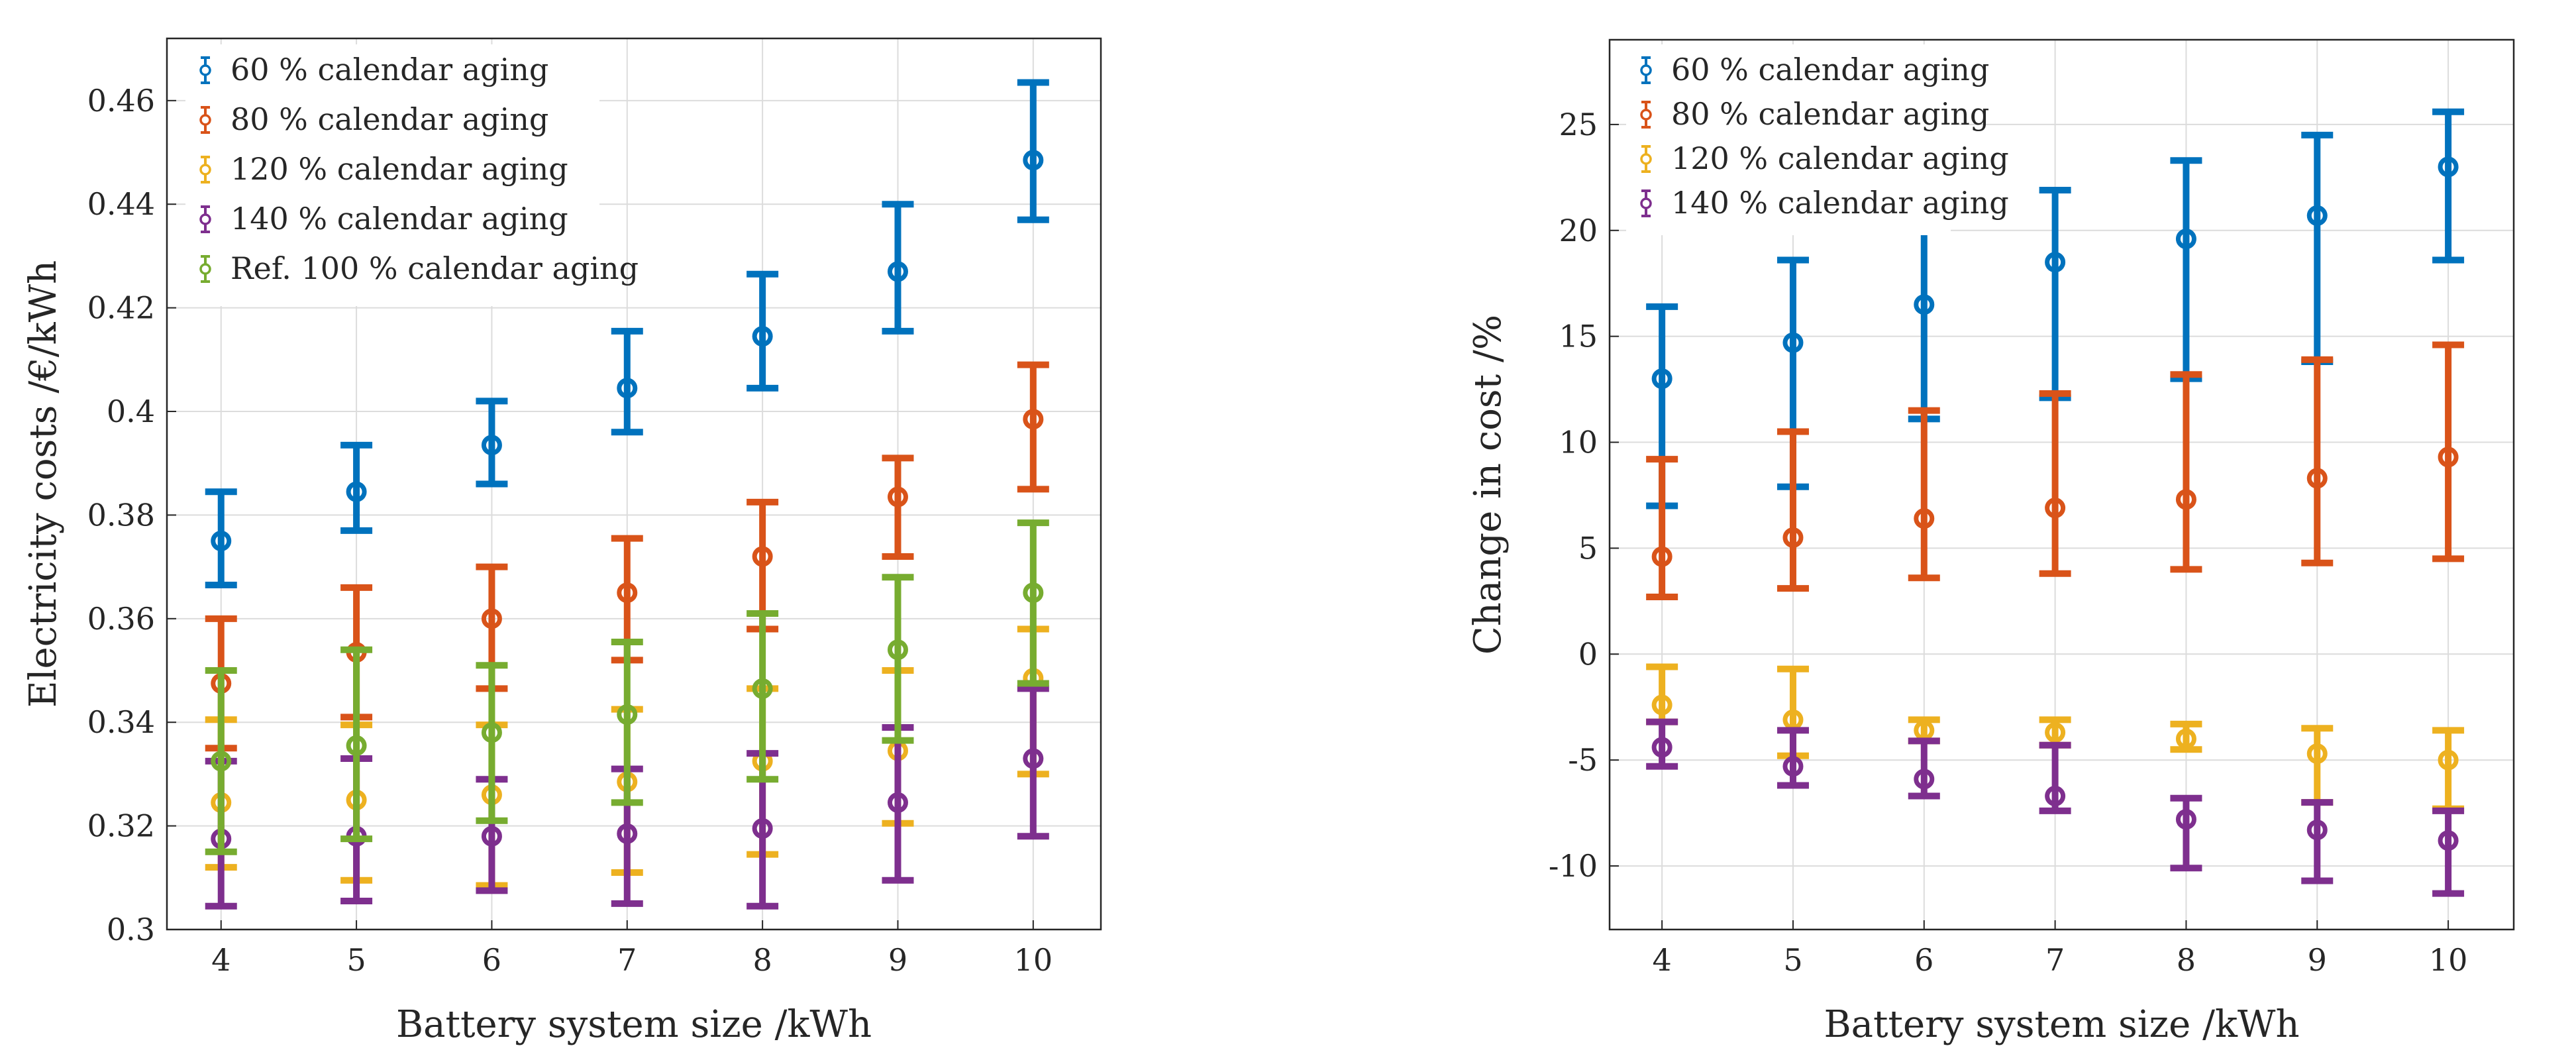  Describe the element at coordinates (121, 101) in the screenshot. I see `y-tick-label: 0.46` at that location.